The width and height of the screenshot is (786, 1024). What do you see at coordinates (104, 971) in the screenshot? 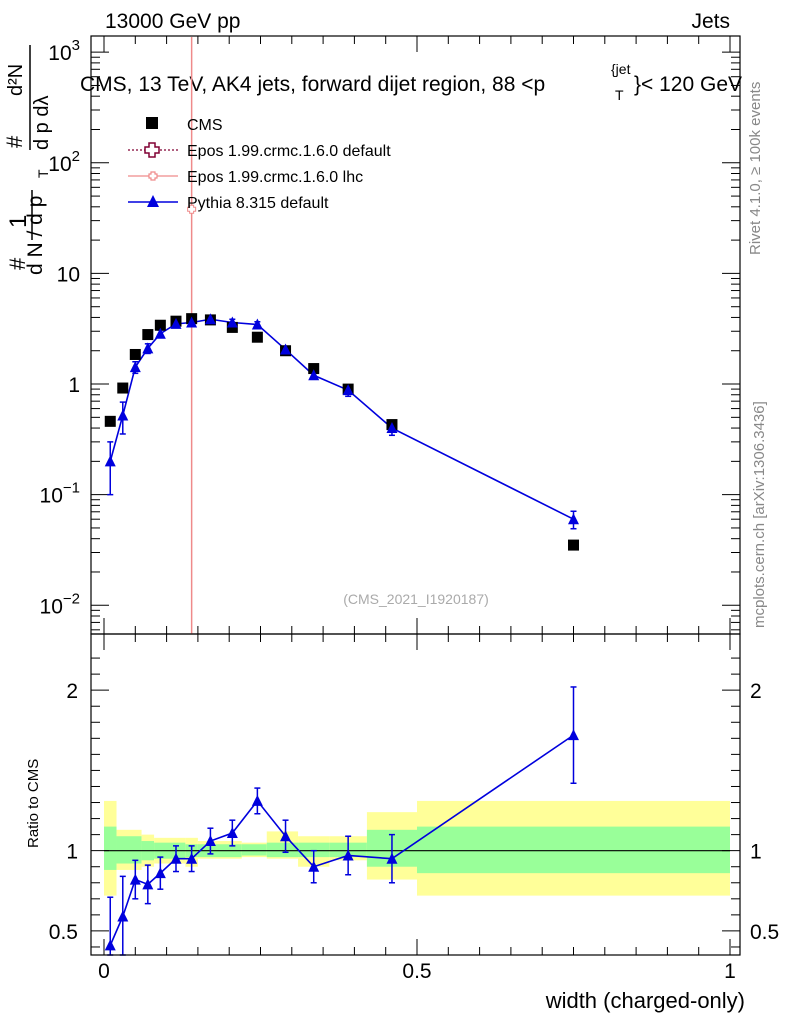
I see `x-tick-label: 0` at bounding box center [104, 971].